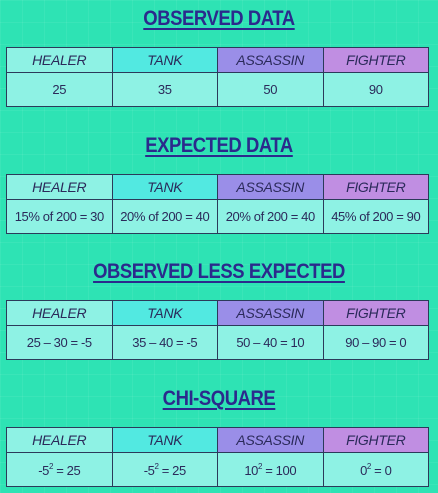 Image resolution: width=438 pixels, height=493 pixels. Describe the element at coordinates (270, 216) in the screenshot. I see `cell-assassin: 20% of 200 = 40` at that location.